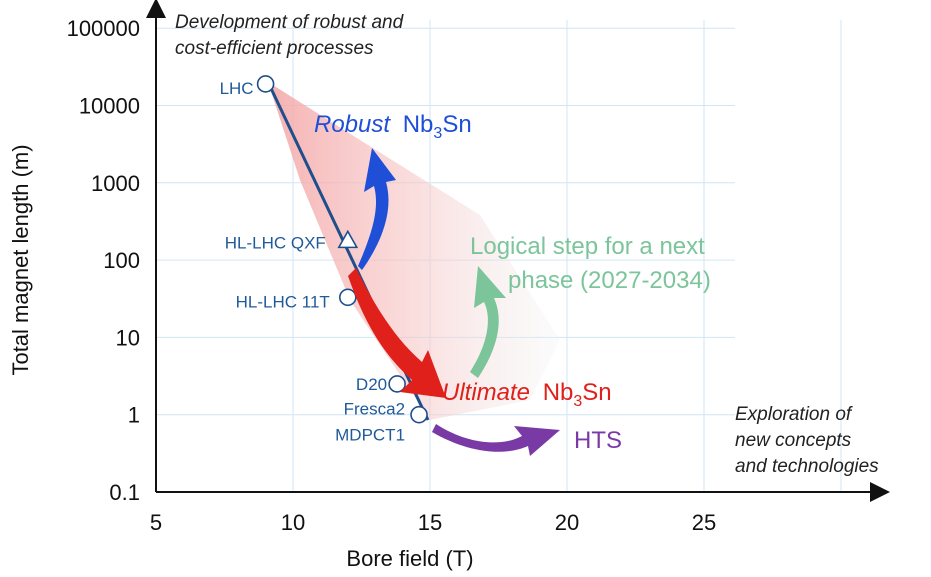 The image size is (931, 577). Describe the element at coordinates (348, 239) in the screenshot. I see `point-hl-lhc-qxf` at that location.